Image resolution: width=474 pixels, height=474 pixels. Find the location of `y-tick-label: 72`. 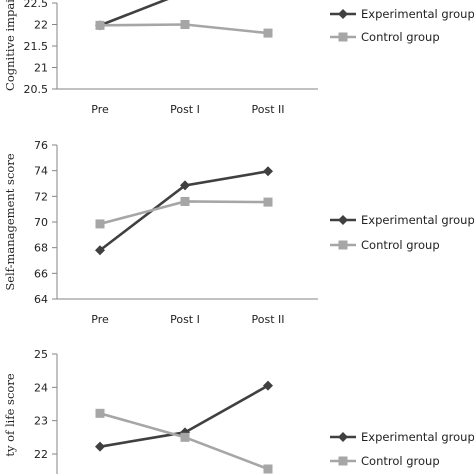

y-tick-label: 72 is located at coordinates (41, 196).